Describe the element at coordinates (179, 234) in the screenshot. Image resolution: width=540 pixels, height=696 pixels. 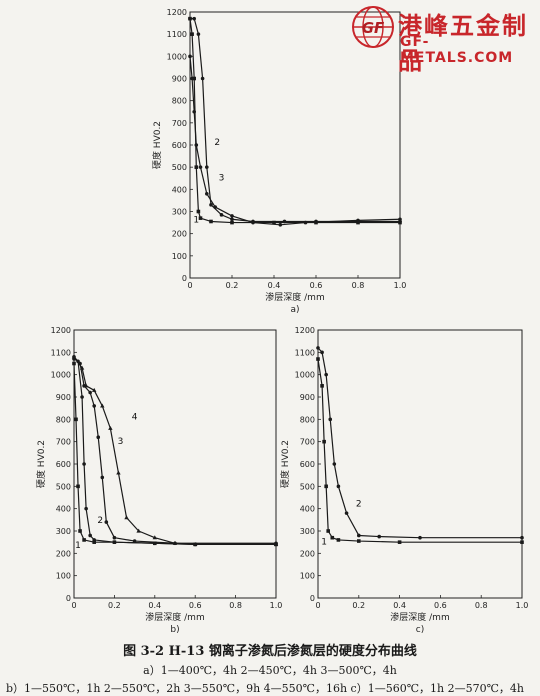
I see `y-tick-label: 200` at that location.